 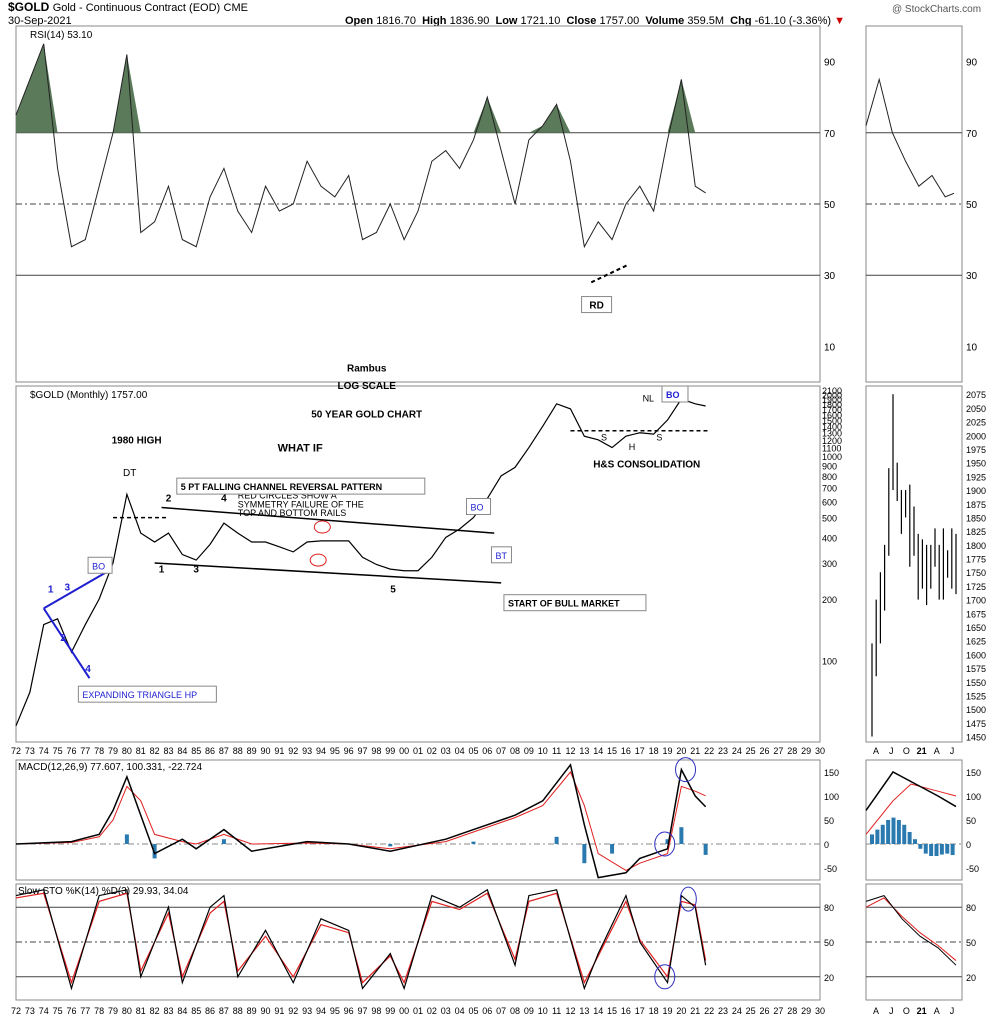 I want to click on sto-x-tick: 82, so click(x=155, y=1011).